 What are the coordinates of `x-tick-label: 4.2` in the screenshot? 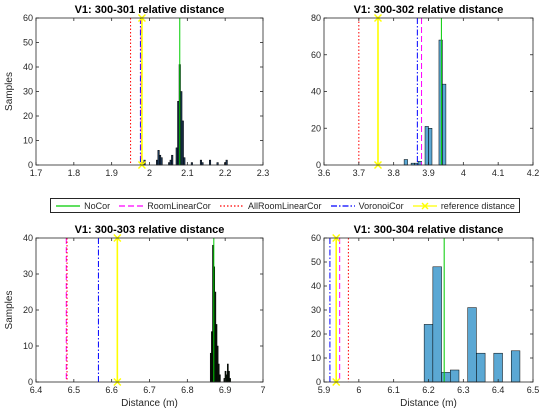 It's located at (533, 173).